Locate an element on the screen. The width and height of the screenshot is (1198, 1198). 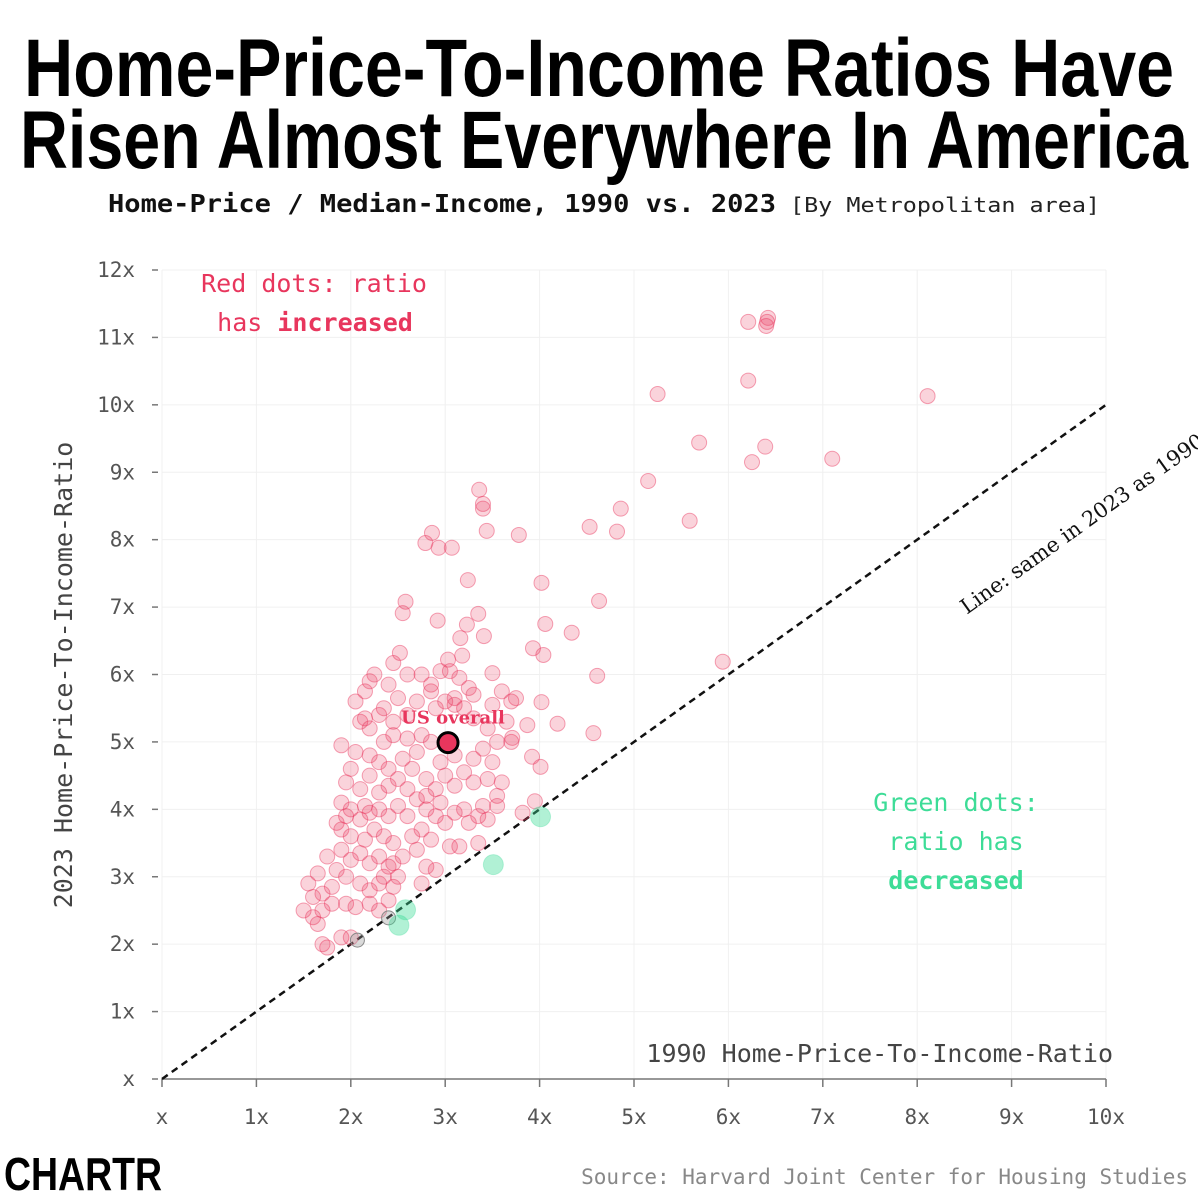
reference-line-label: Line: same in 2023 as 1990 is located at coordinates (1077, 524).